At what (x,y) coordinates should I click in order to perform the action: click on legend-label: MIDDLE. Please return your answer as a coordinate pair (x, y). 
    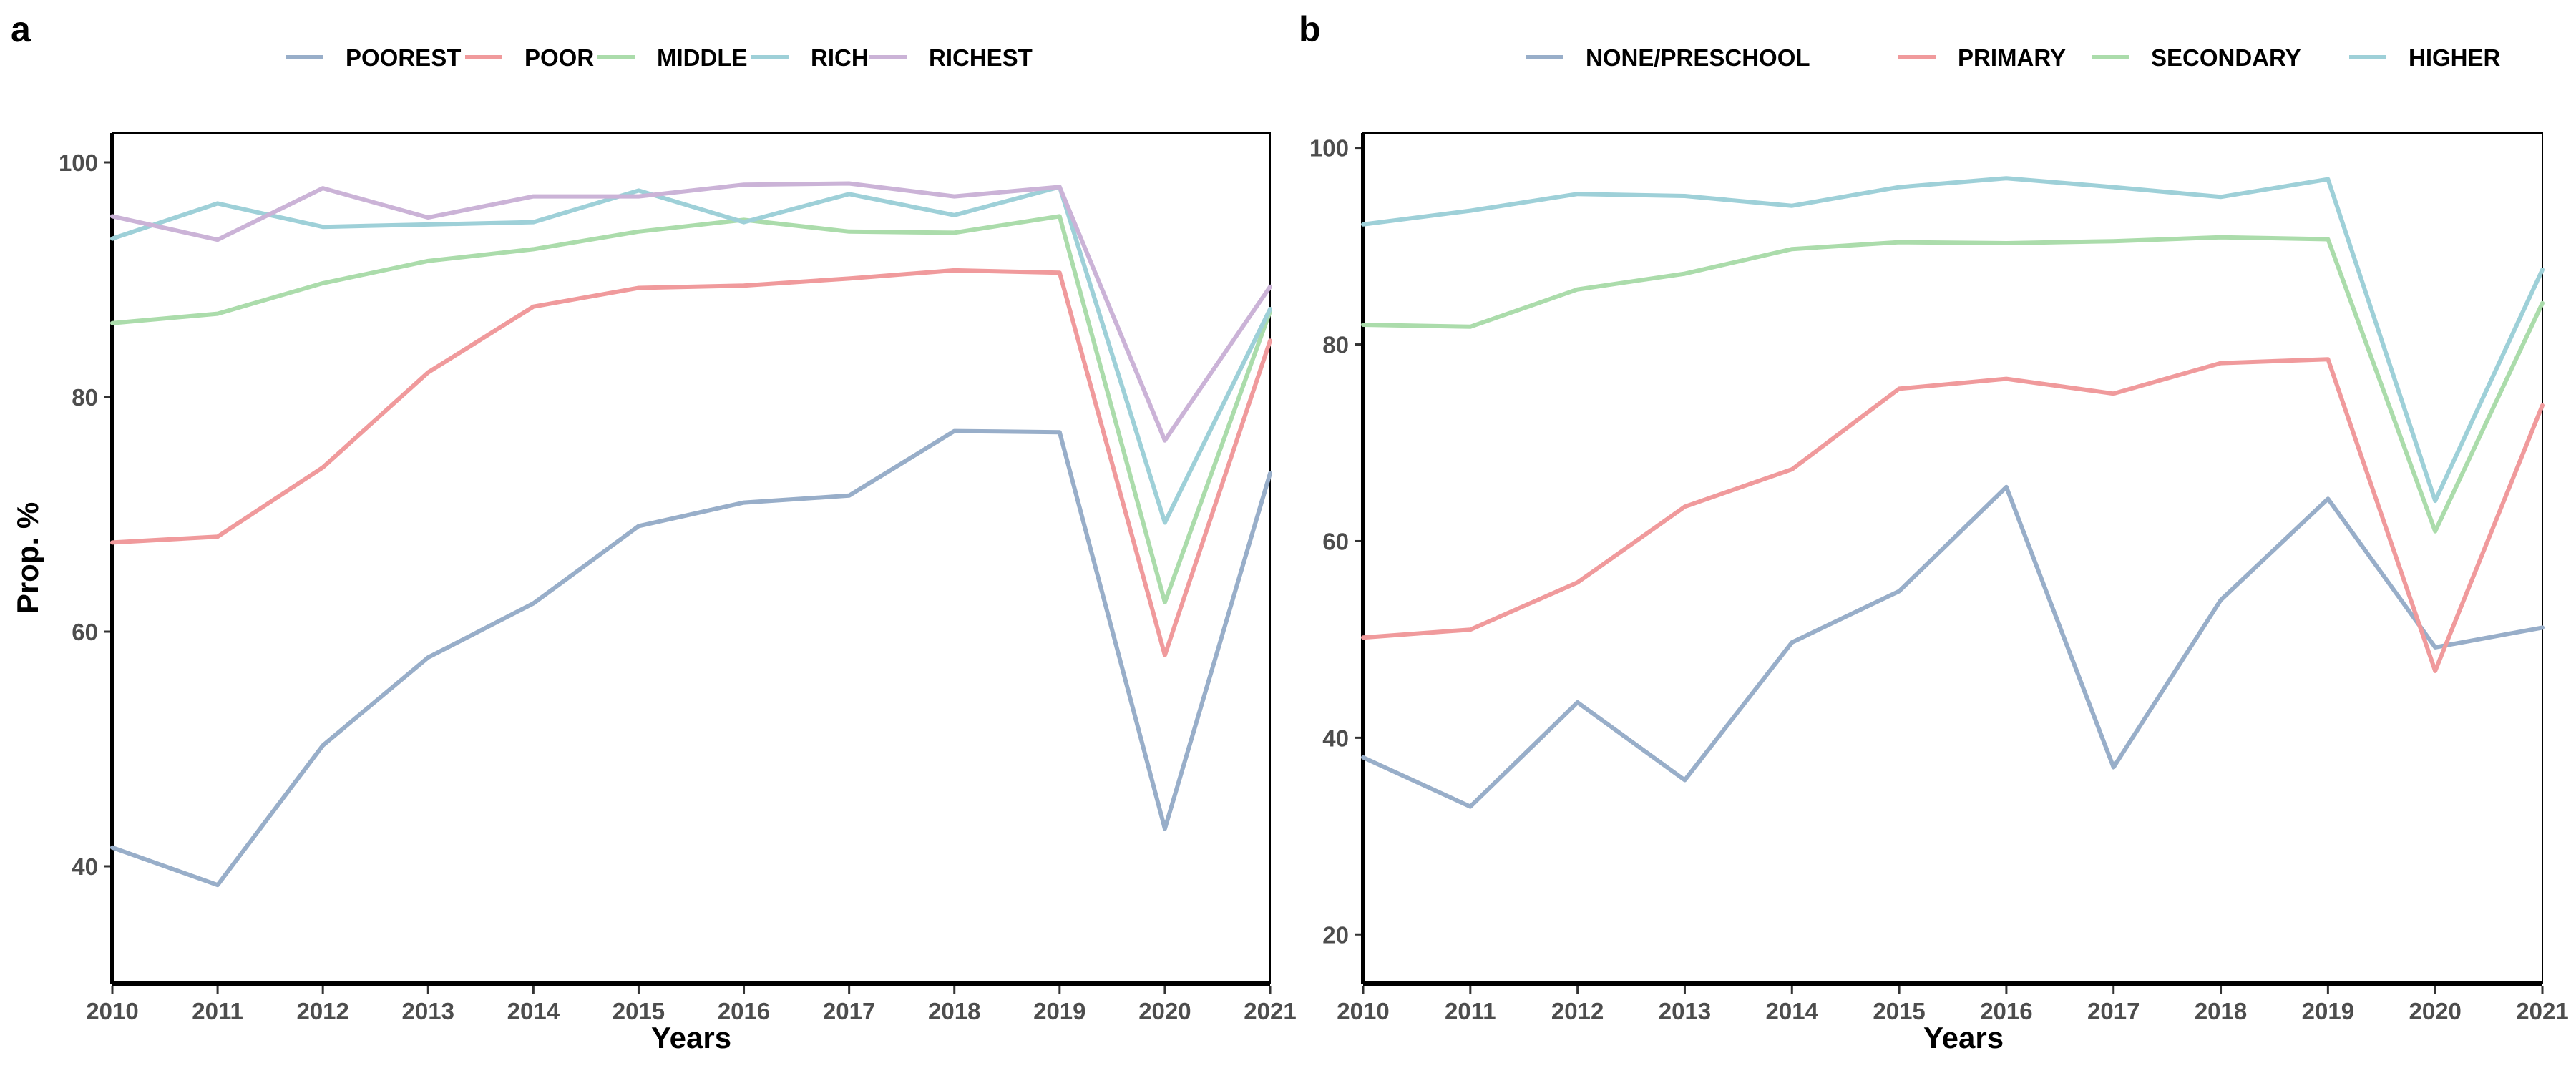
    Looking at the image, I should click on (702, 57).